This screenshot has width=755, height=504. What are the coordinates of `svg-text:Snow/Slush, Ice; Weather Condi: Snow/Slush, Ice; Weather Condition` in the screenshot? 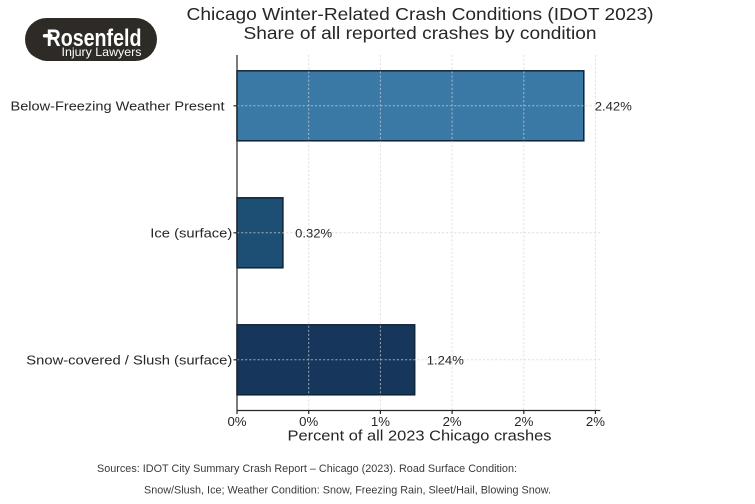 It's located at (347, 491).